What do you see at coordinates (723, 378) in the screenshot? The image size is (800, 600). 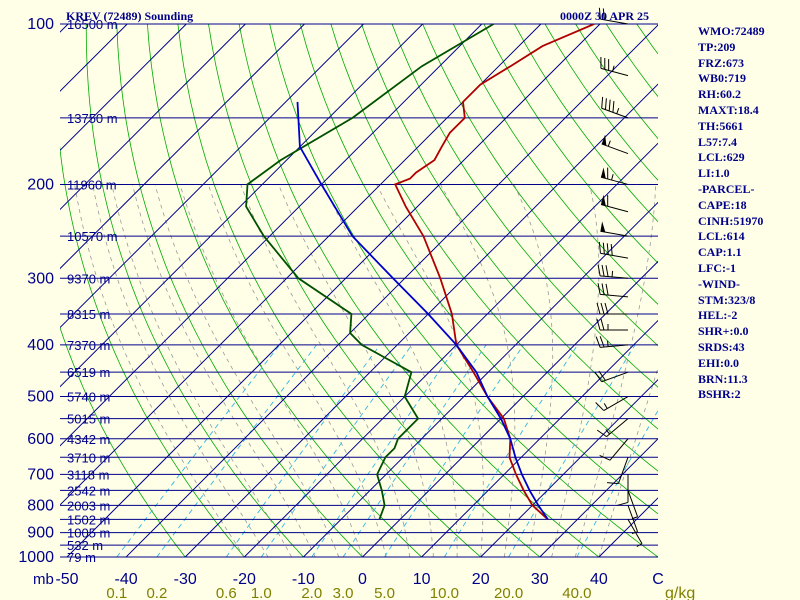 I see `index-item: BRN:11.3` at bounding box center [723, 378].